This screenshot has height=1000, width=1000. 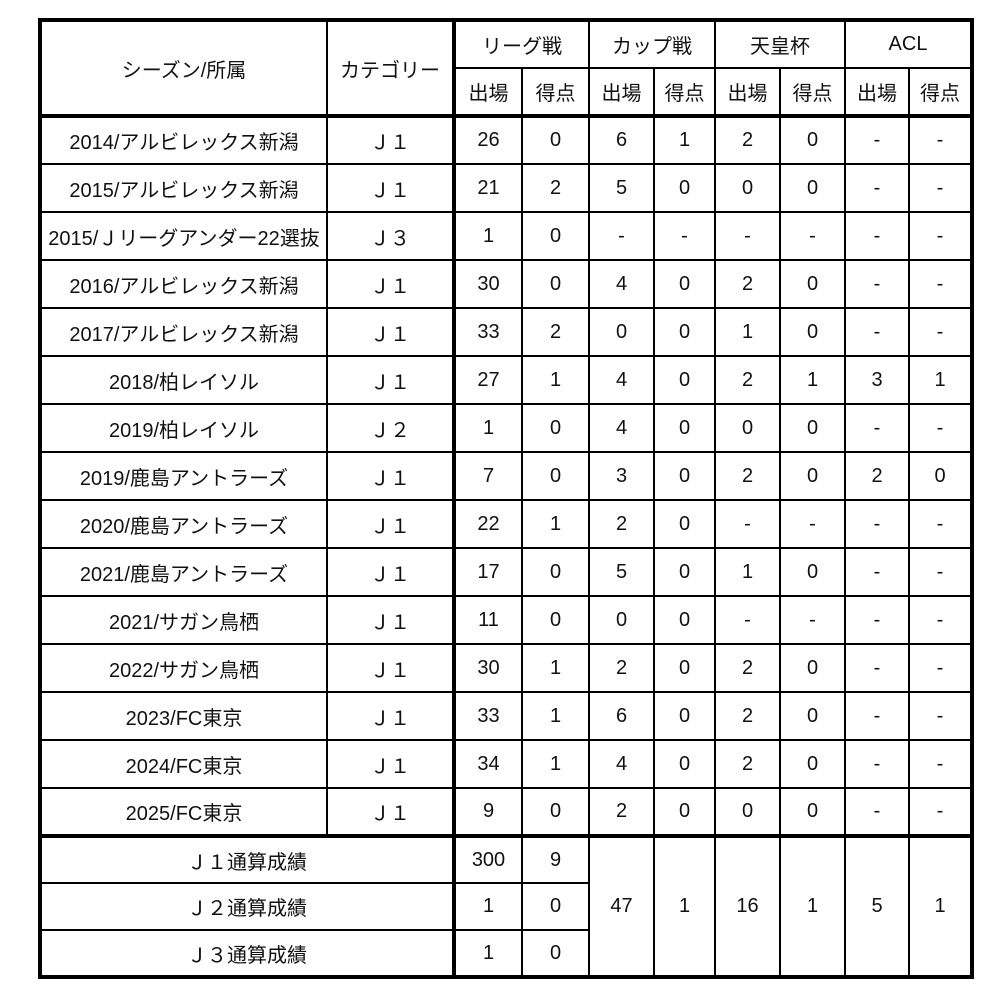 I want to click on table-row: 2025/FC東京 Ｊ１ 9 0 2 0 0 0- -, so click(x=506, y=812).